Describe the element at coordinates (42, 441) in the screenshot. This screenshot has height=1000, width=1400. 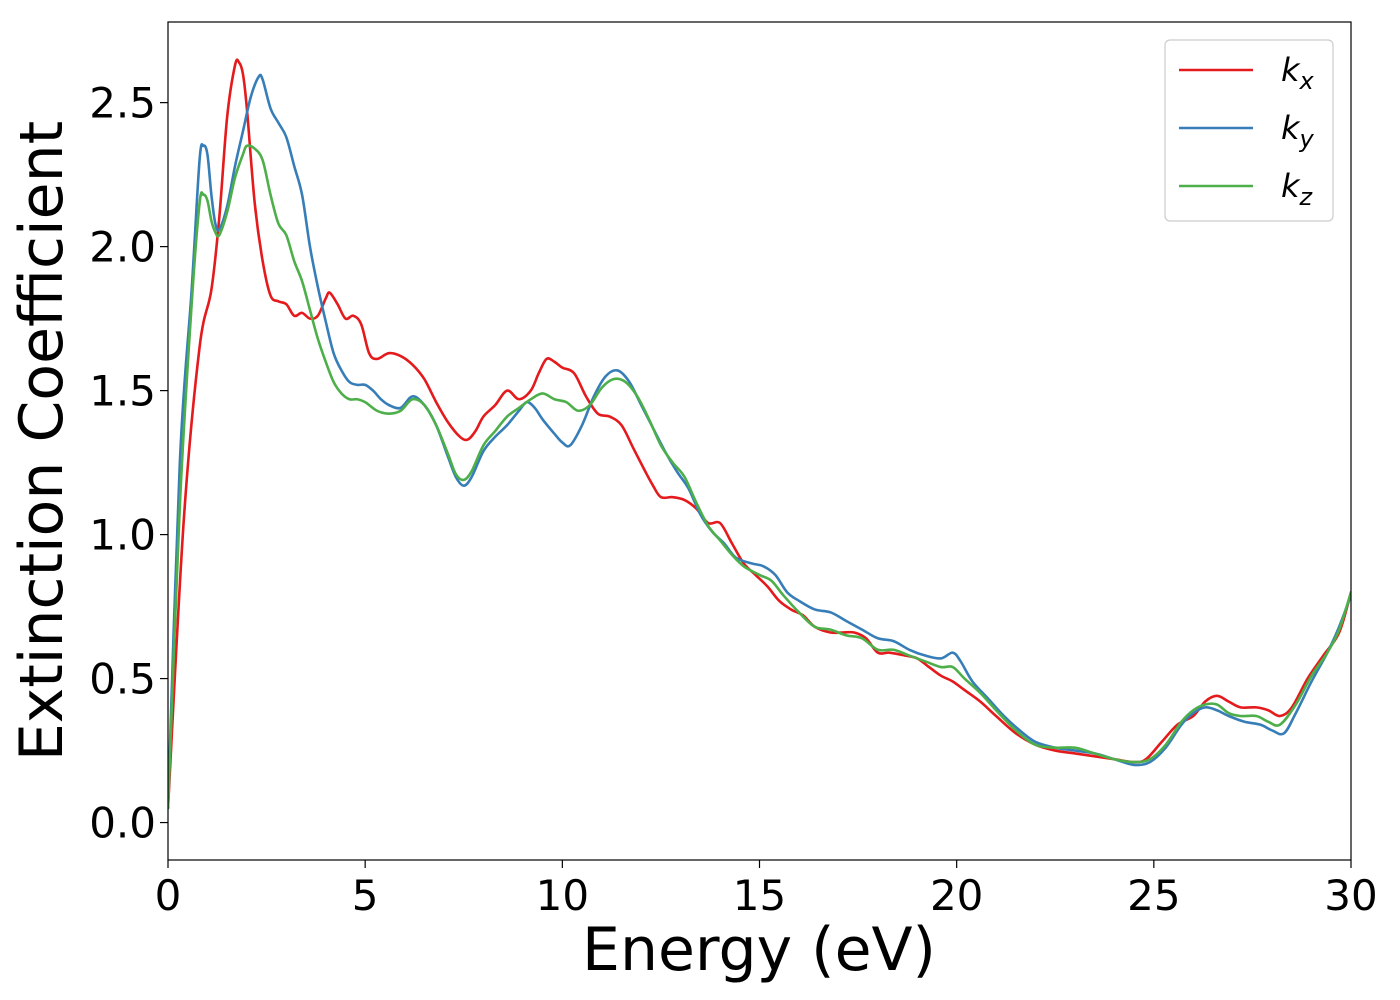
I see `y-axis-title: Extinction Coefficient` at that location.